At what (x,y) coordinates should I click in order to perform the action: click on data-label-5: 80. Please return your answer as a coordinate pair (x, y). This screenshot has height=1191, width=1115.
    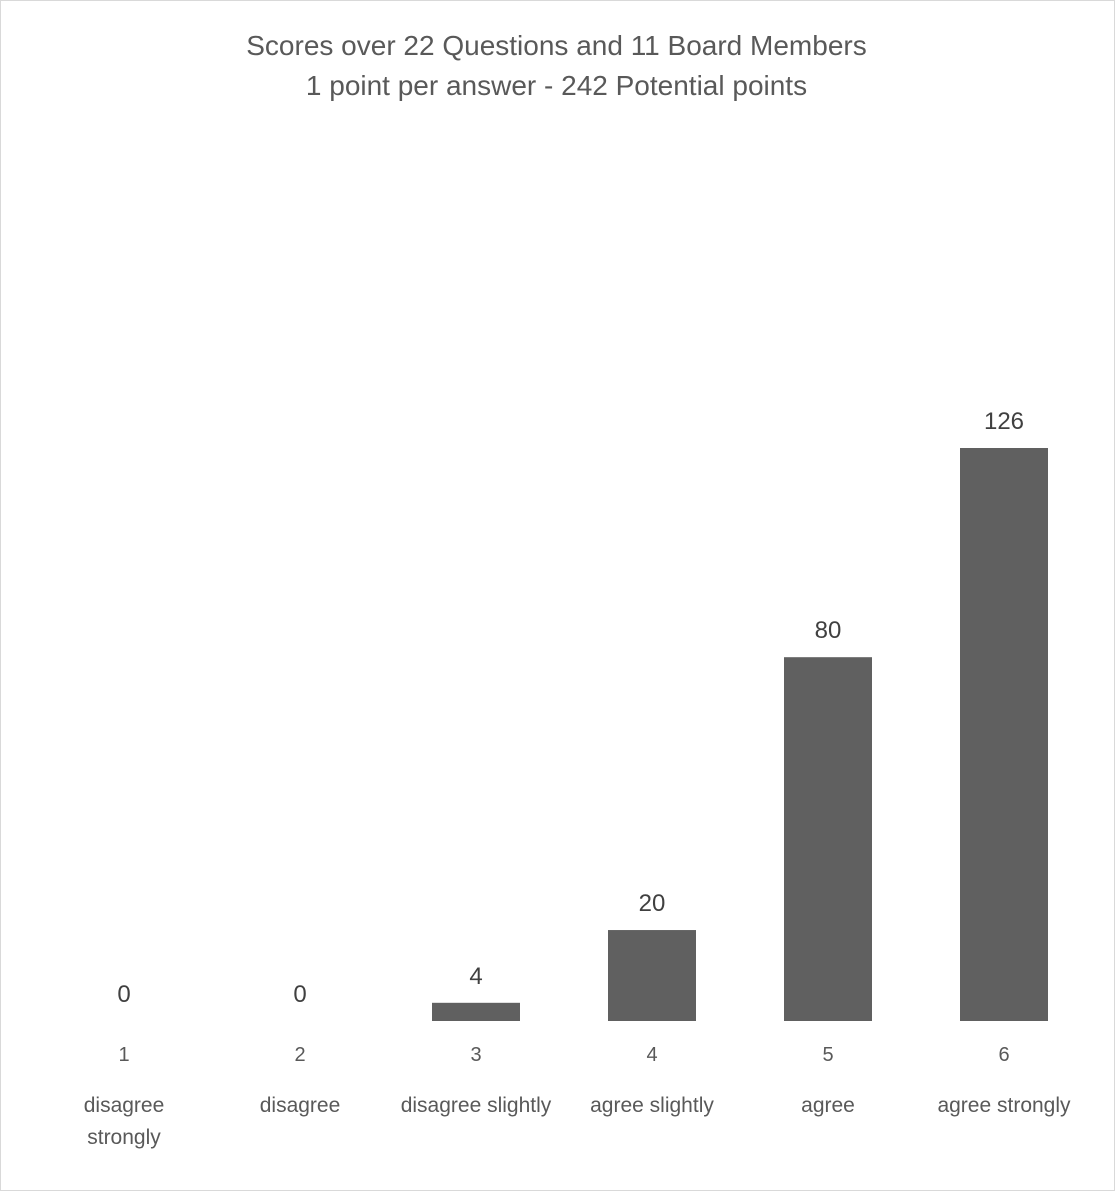
    Looking at the image, I should click on (828, 630).